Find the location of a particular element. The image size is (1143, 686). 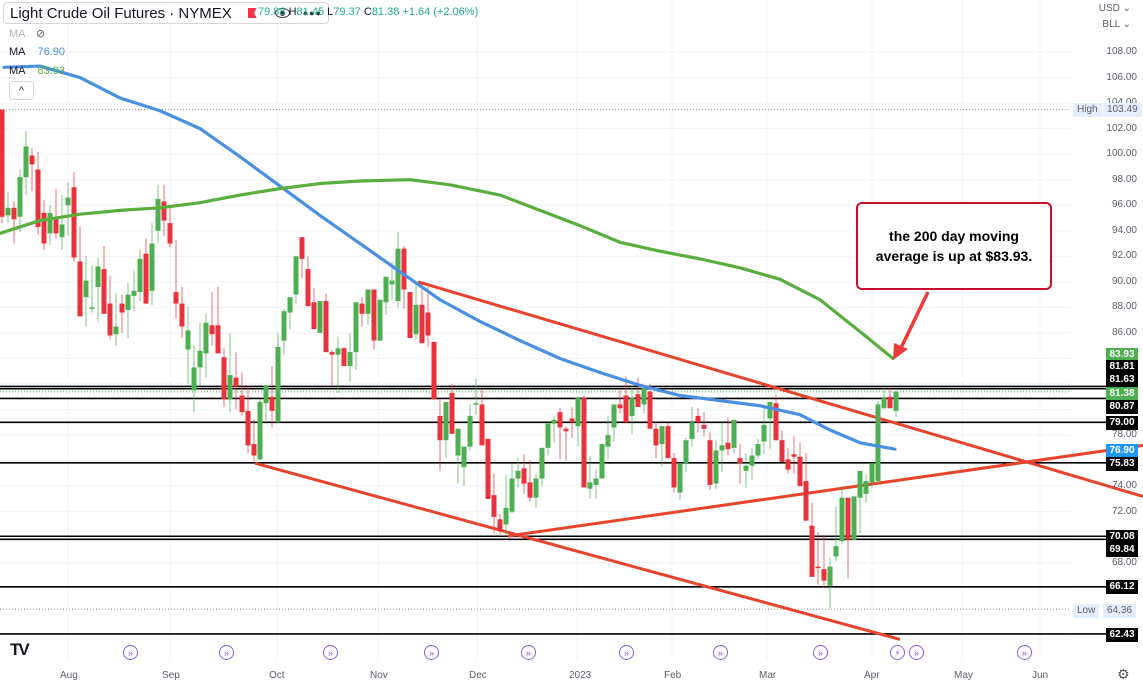

indicator-ma-200: MA 83.93 is located at coordinates (37, 71).